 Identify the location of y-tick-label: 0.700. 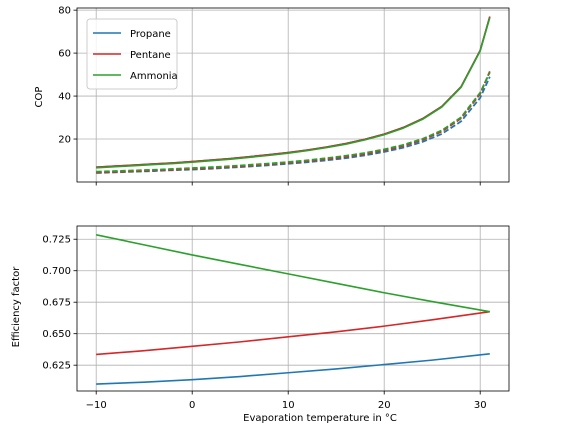
(56, 271).